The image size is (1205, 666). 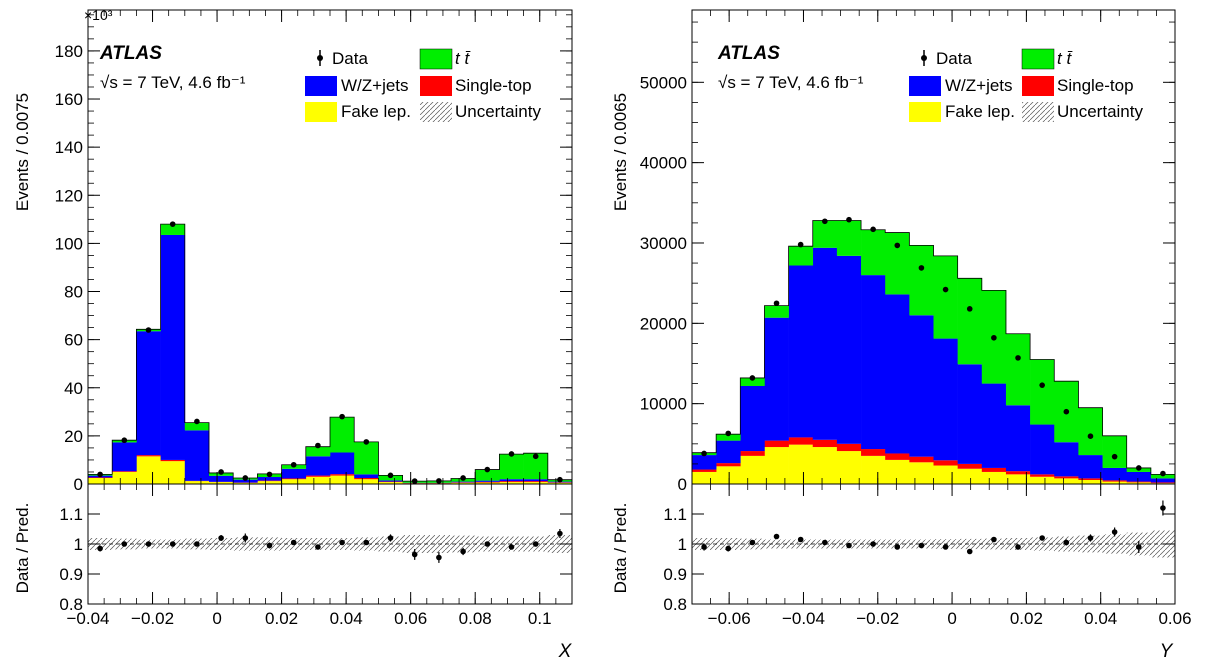 I want to click on right-main-ytick-label-0: 0, so click(x=682, y=484).